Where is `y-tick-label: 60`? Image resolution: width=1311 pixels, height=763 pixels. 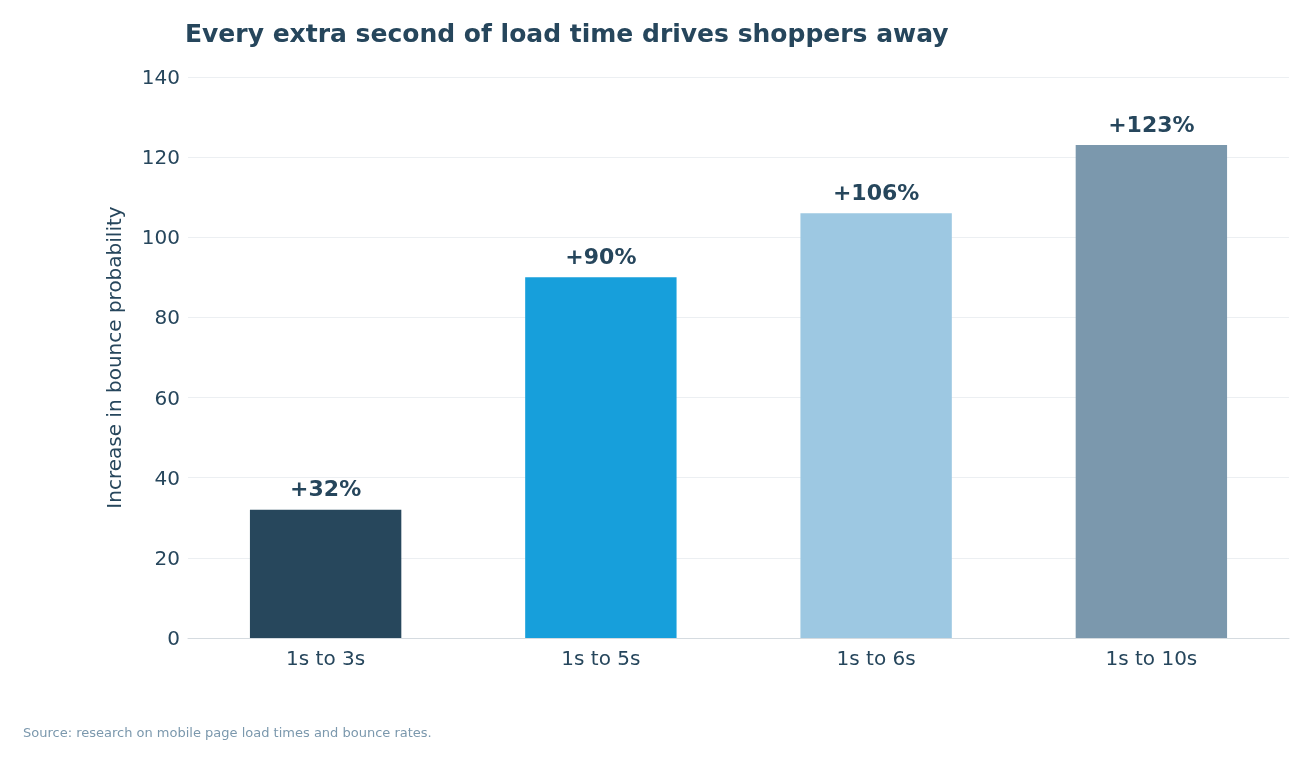 y-tick-label: 60 is located at coordinates (167, 397).